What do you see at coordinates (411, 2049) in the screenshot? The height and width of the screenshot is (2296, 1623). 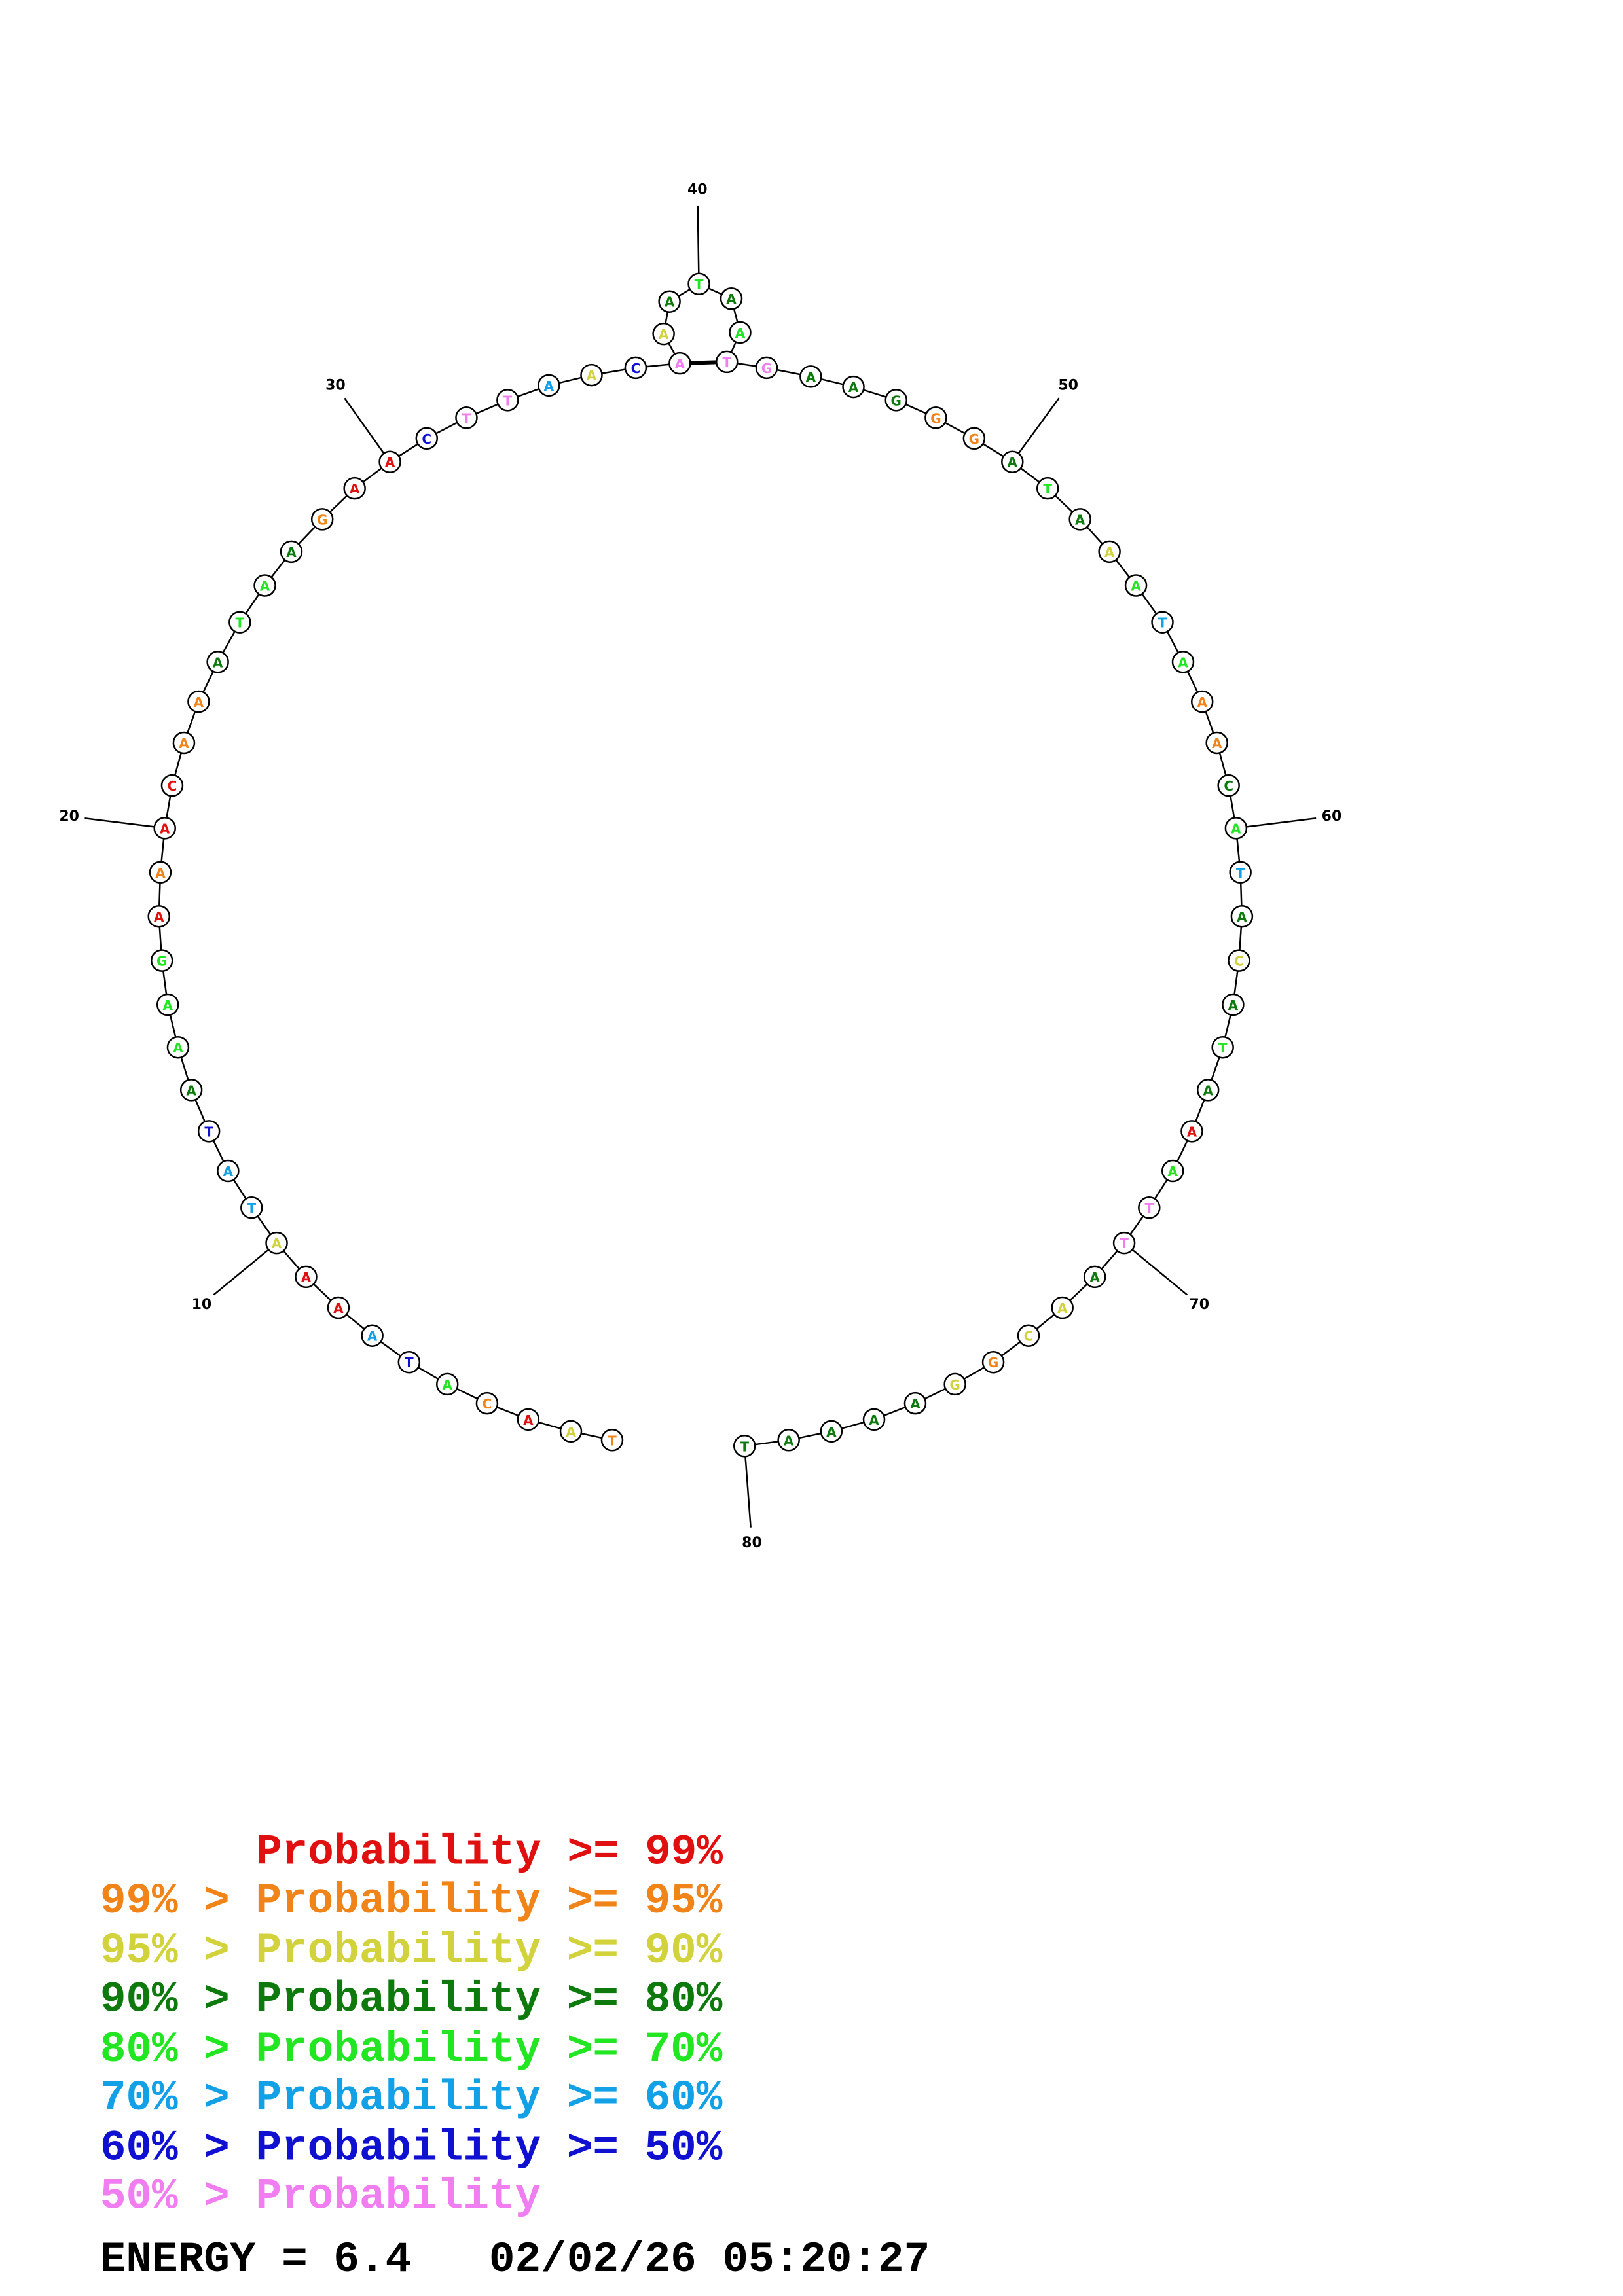 I see `legend-entry: 80% > Probability >= 70%` at bounding box center [411, 2049].